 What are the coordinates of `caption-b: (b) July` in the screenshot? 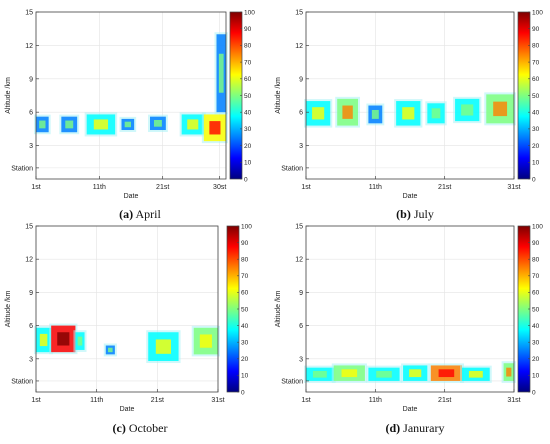 It's located at (415, 214).